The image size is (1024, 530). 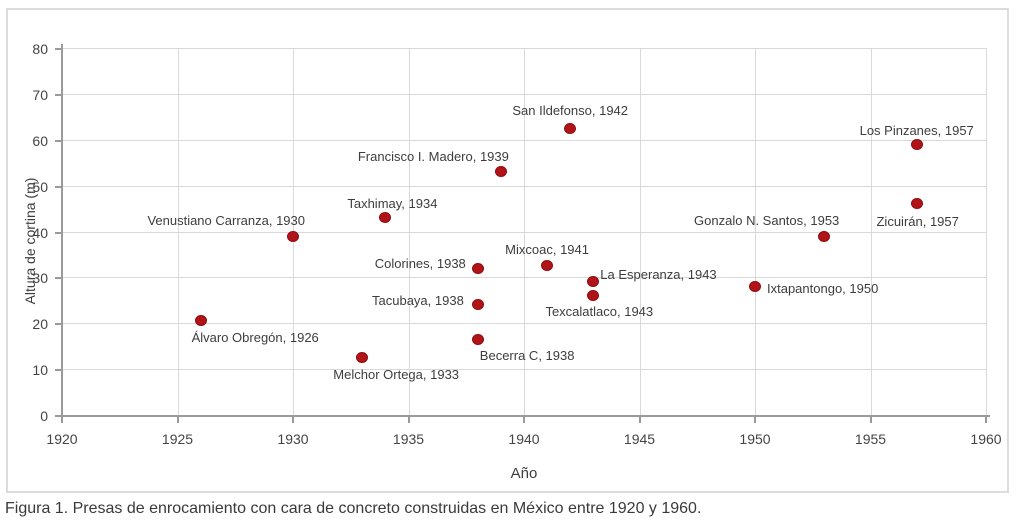 I want to click on y-tick-label: 50, so click(x=40, y=186).